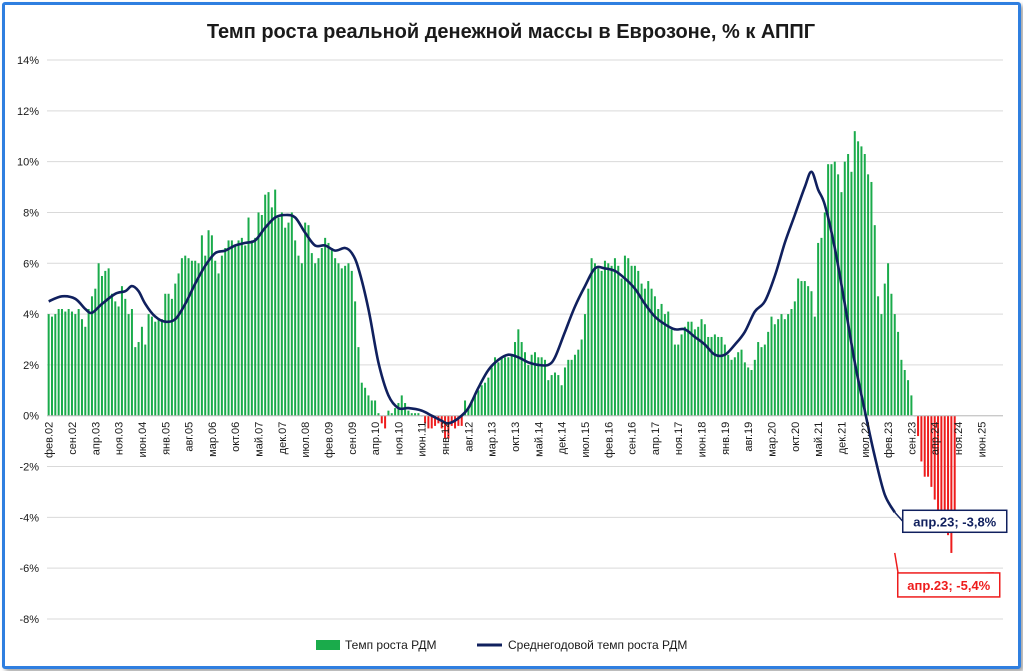 Image resolution: width=1023 pixels, height=671 pixels. I want to click on x-tick-label: фев.09, so click(330, 440).